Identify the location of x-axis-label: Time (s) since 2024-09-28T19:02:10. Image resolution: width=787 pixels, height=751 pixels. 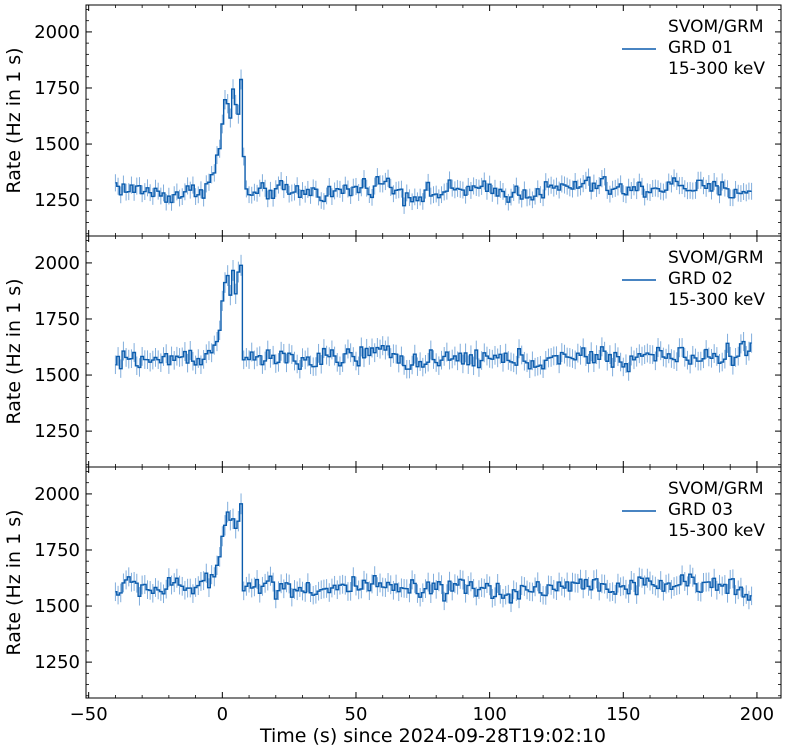
(432, 736).